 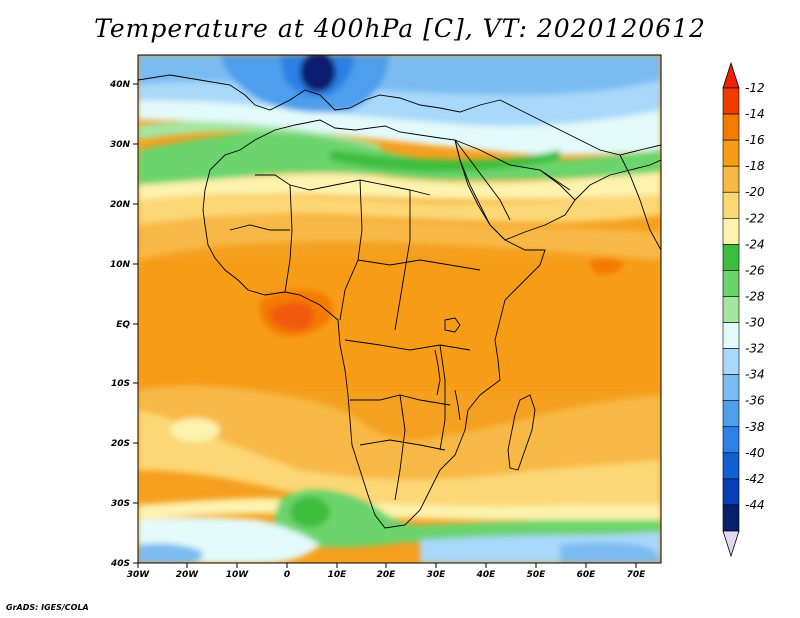 I want to click on colorbar-label: -22, so click(x=755, y=218).